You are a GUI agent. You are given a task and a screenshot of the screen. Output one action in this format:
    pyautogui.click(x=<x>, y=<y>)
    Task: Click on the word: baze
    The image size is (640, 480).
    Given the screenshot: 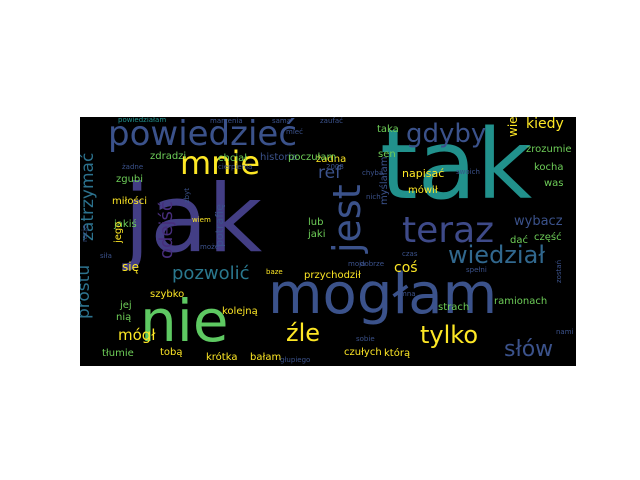 What is the action you would take?
    pyautogui.click(x=274, y=272)
    